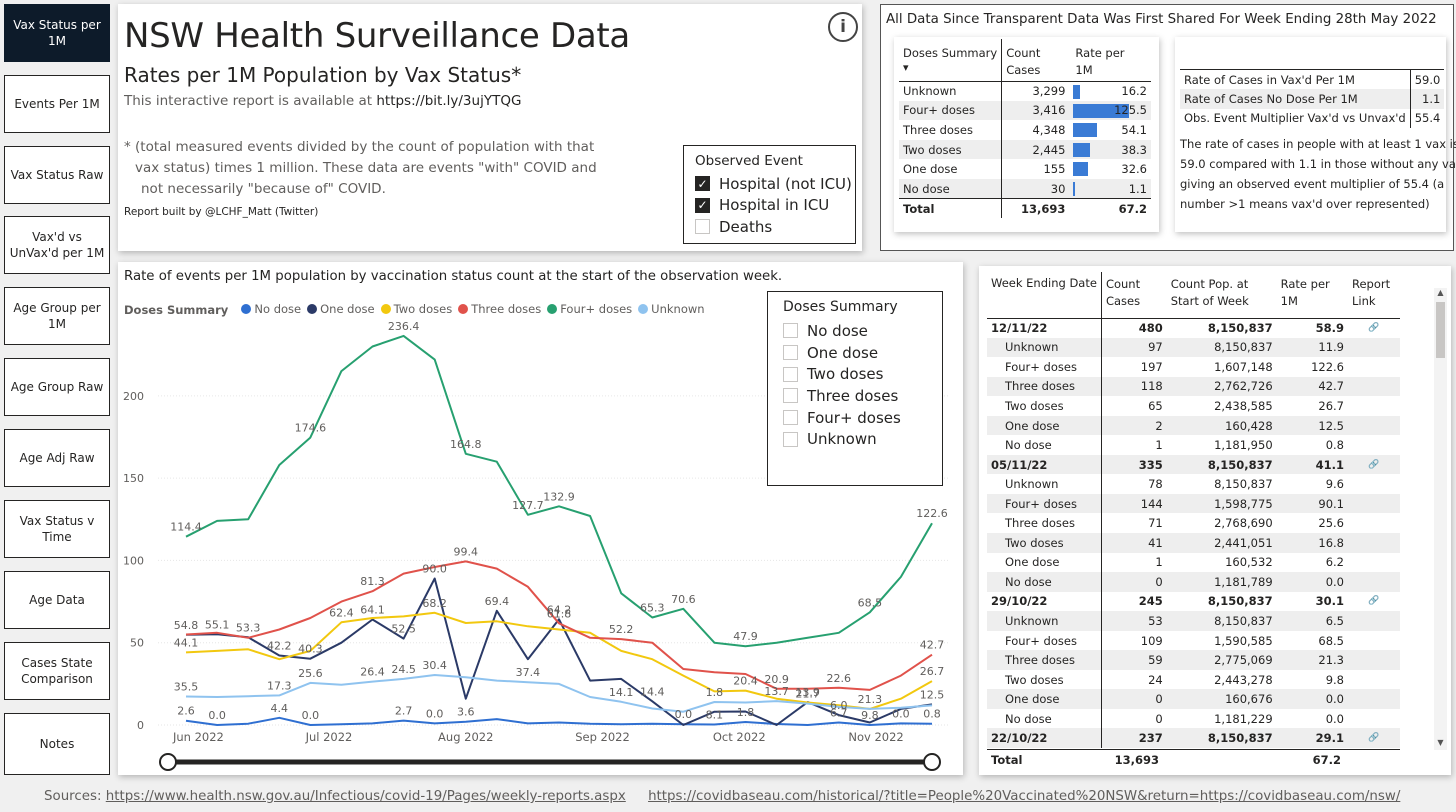 The width and height of the screenshot is (1456, 812). What do you see at coordinates (499, 309) in the screenshot?
I see `legend-item: Three doses` at bounding box center [499, 309].